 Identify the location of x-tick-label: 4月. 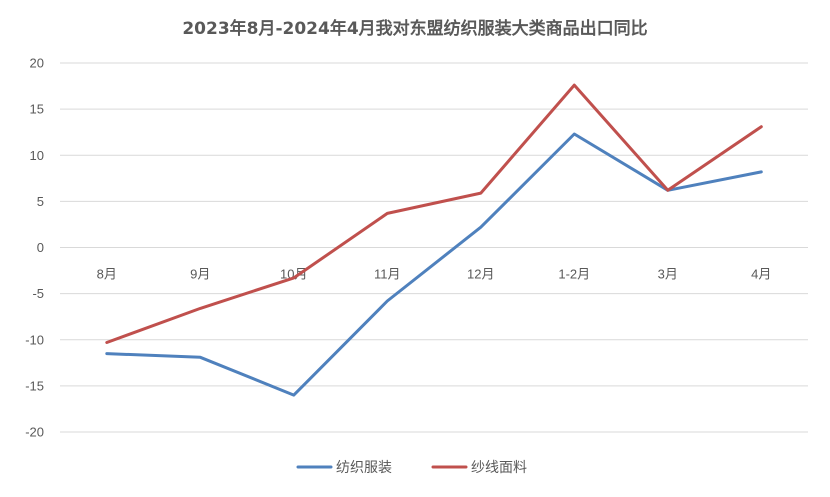
(761, 274).